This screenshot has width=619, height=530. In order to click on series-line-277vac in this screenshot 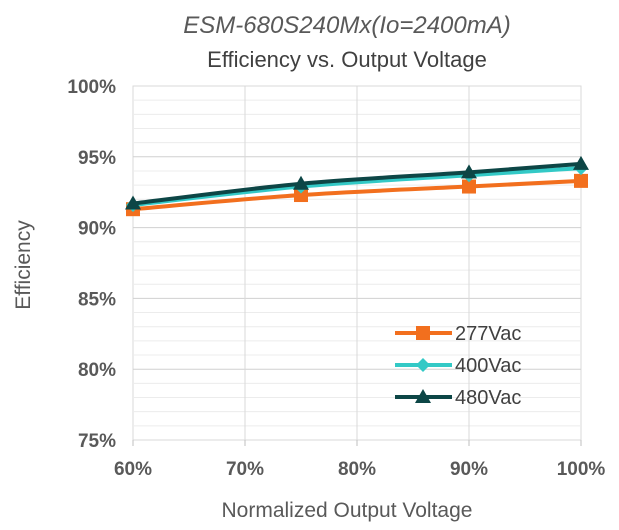, I will do `click(357, 195)`.